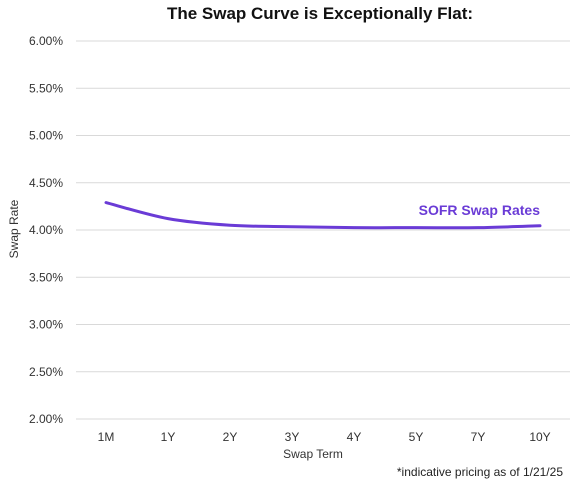  I want to click on x-tick-label: 7Y, so click(478, 437).